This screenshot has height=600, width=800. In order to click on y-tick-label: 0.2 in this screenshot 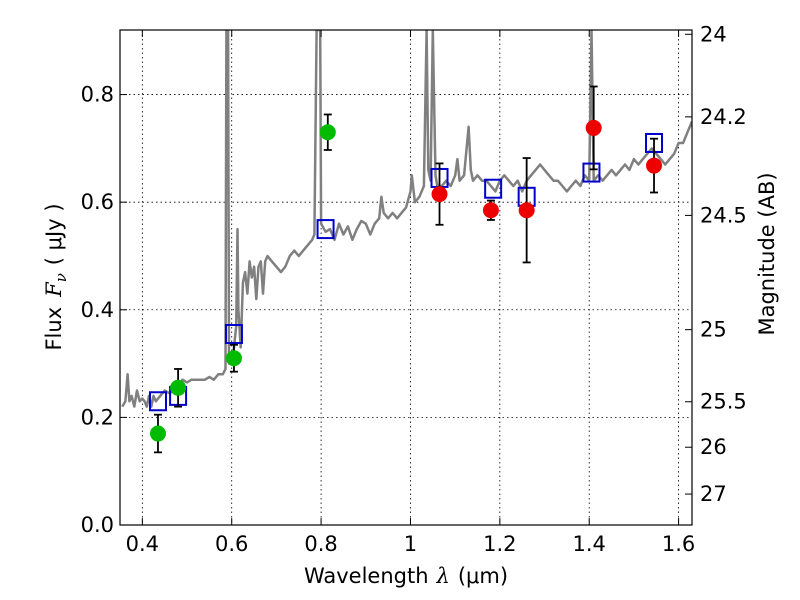, I will do `click(97, 417)`.